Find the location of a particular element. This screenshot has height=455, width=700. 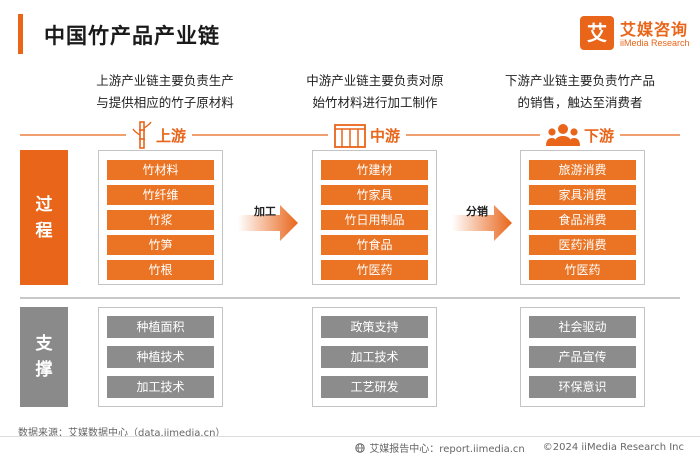

process-side-label: 过 程 is located at coordinates (44, 217).